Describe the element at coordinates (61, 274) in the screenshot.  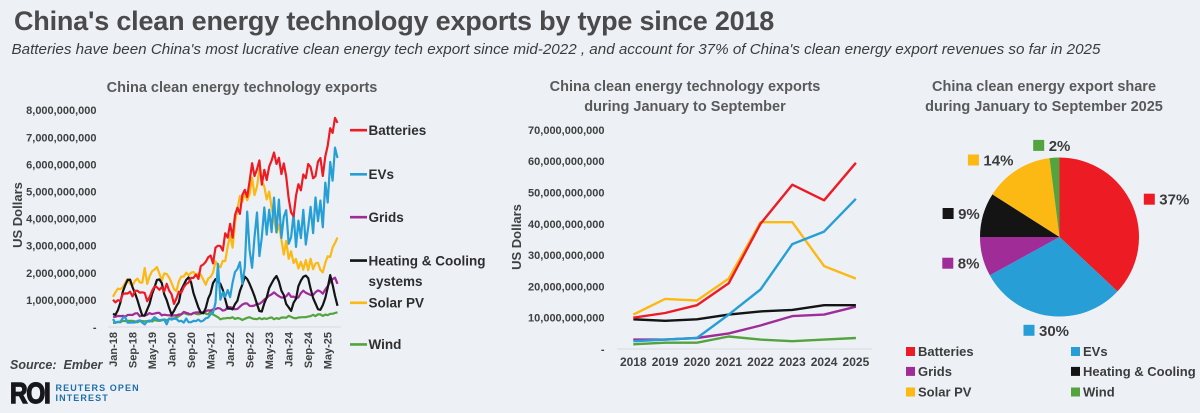
I see `svg-text: 2,000,000,000` at that location.